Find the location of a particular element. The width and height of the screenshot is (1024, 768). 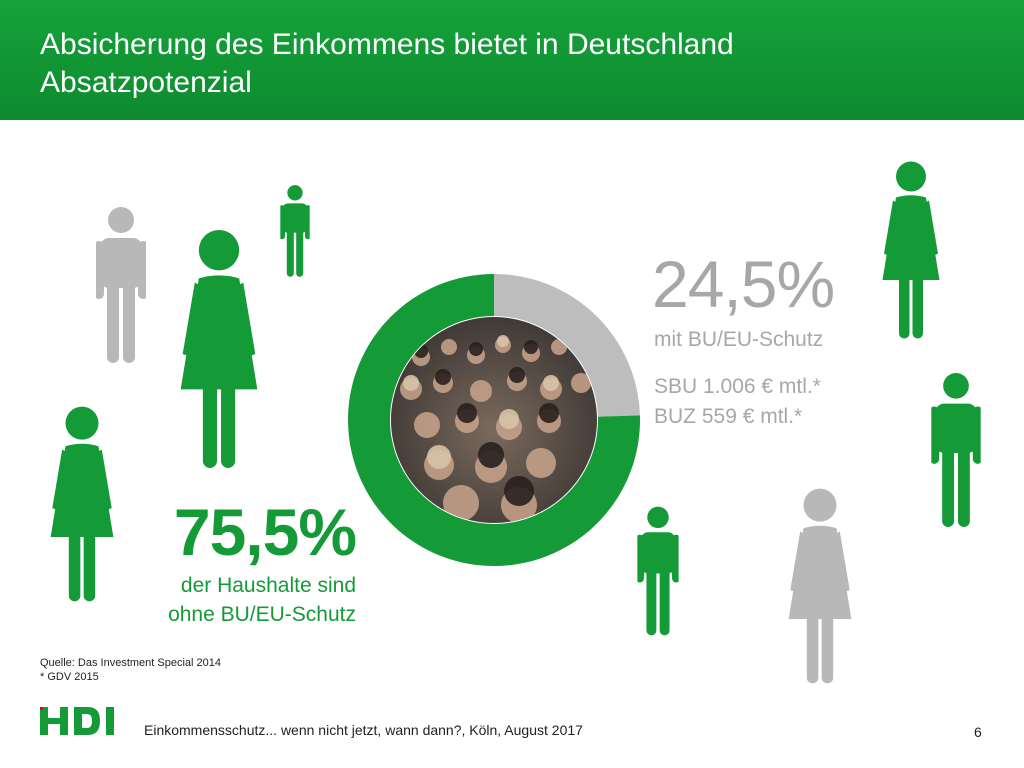

stat-with-value: 24,5% is located at coordinates (743, 284).